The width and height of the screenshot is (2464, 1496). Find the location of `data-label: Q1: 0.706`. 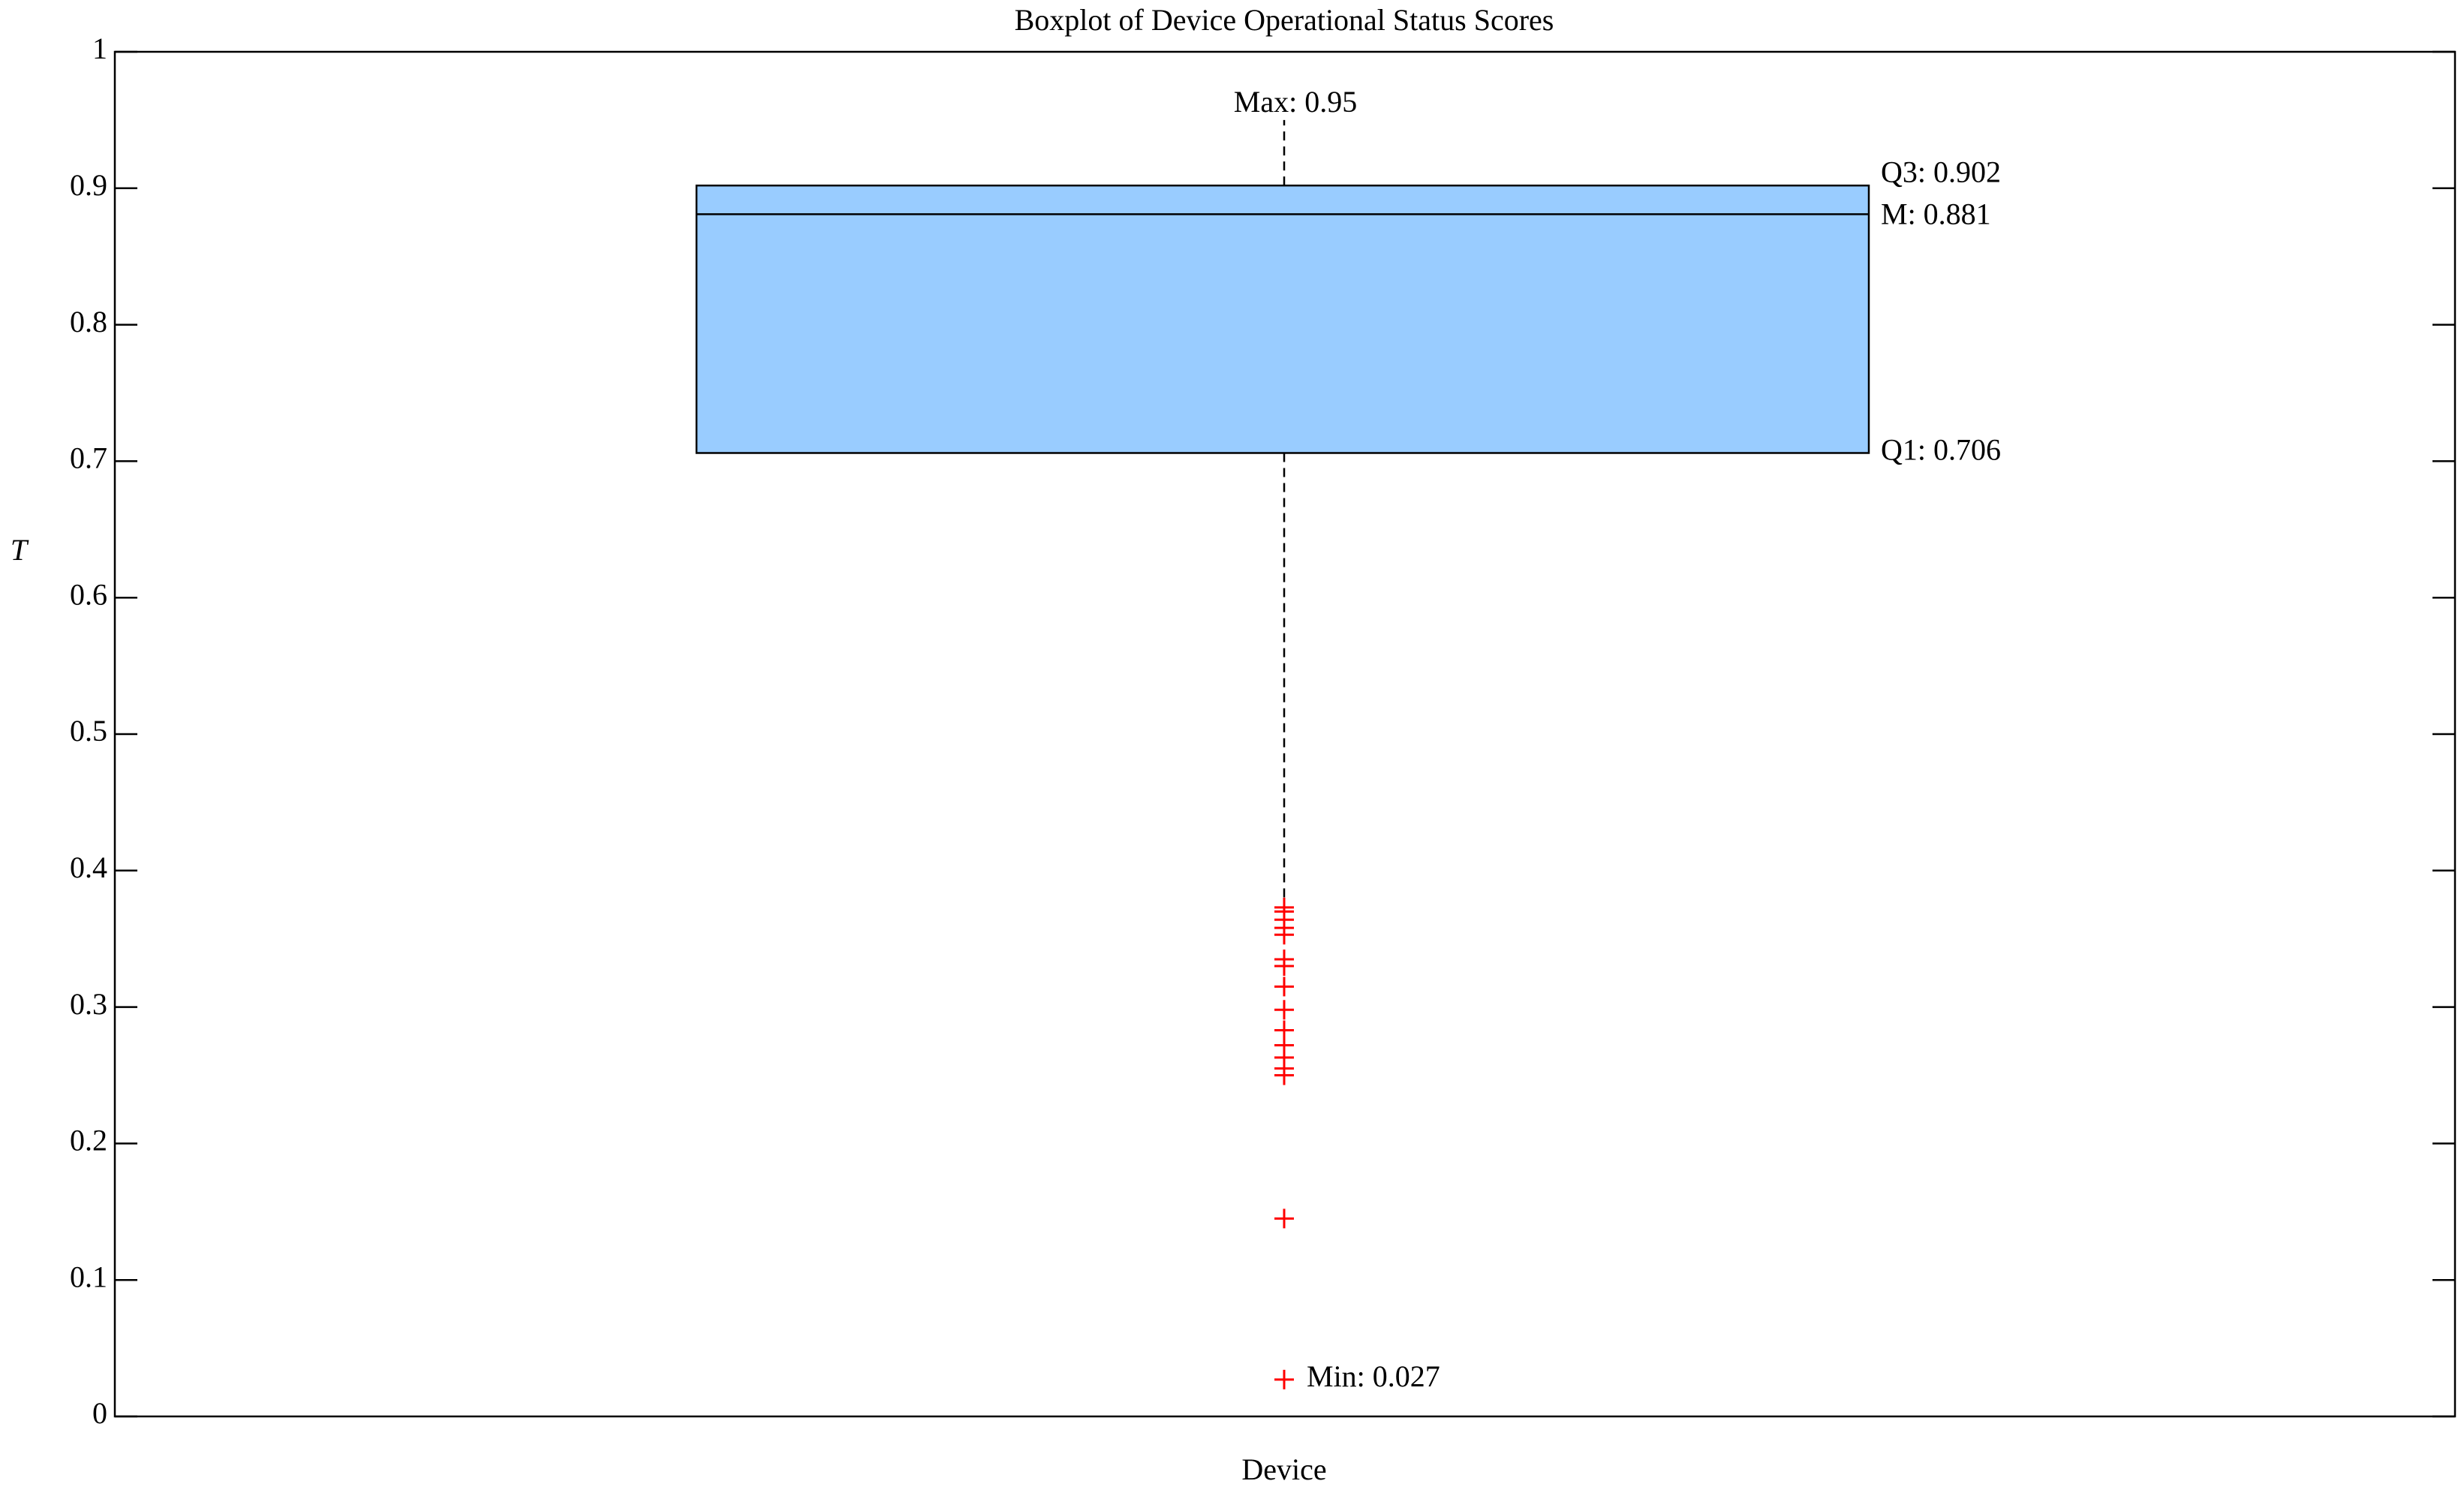

data-label: Q1: 0.706 is located at coordinates (1941, 450).